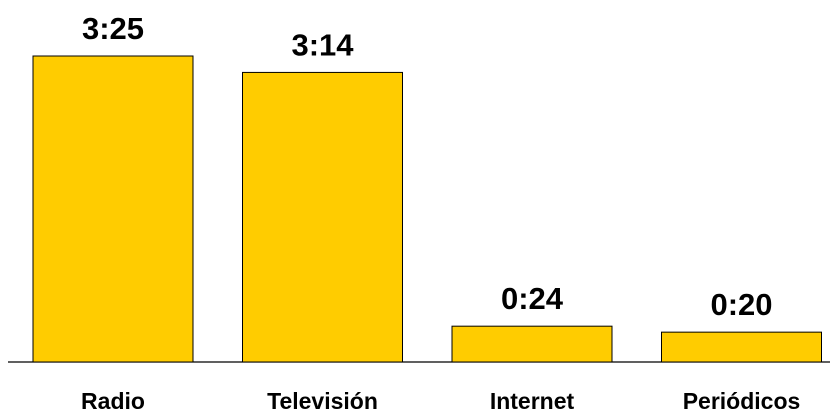 The width and height of the screenshot is (835, 419). What do you see at coordinates (113, 401) in the screenshot?
I see `category-label-radio: Radio` at bounding box center [113, 401].